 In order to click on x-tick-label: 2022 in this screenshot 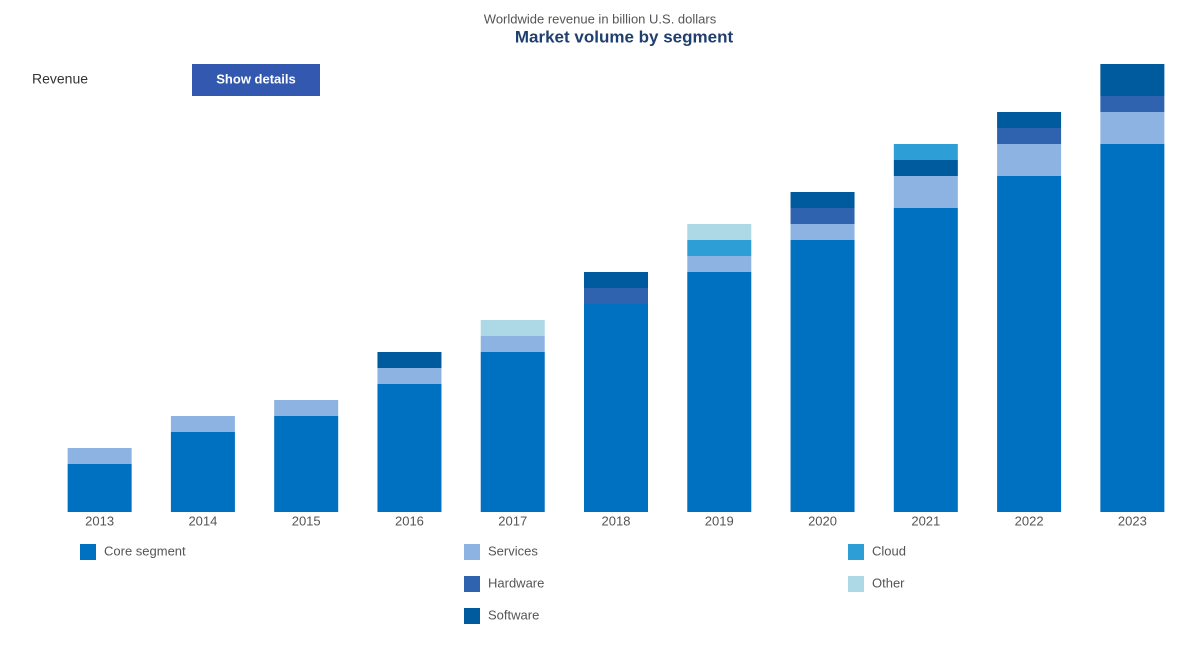, I will do `click(1029, 520)`.